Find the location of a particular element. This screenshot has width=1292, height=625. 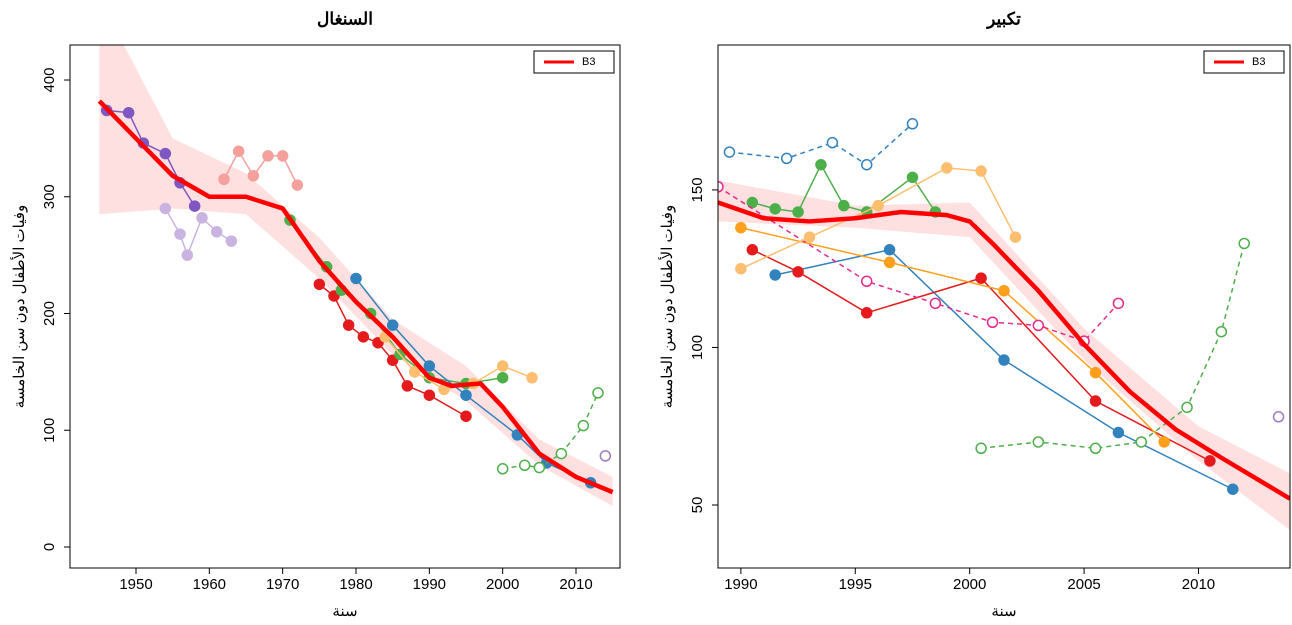

x-axis-label: سنة is located at coordinates (344, 611).